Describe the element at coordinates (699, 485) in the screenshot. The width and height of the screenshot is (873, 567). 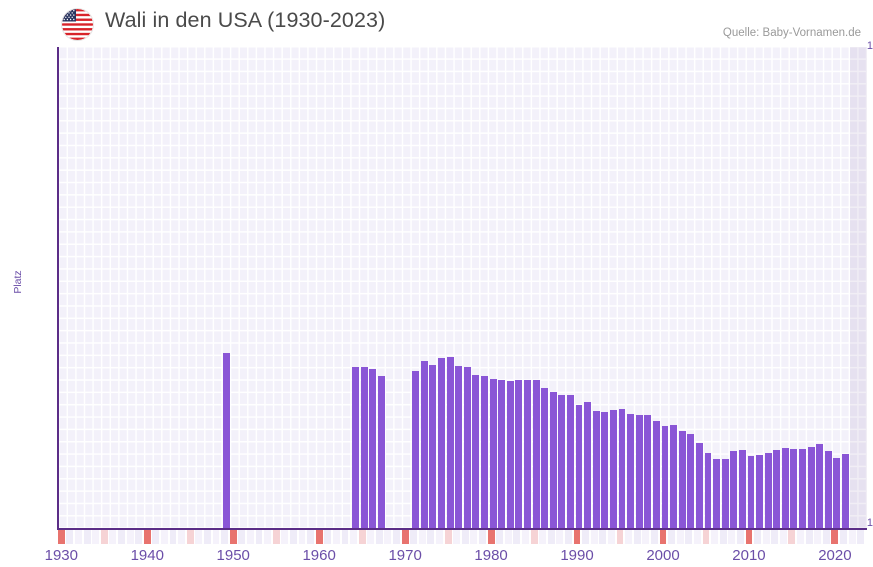
I see `bar-2004` at that location.